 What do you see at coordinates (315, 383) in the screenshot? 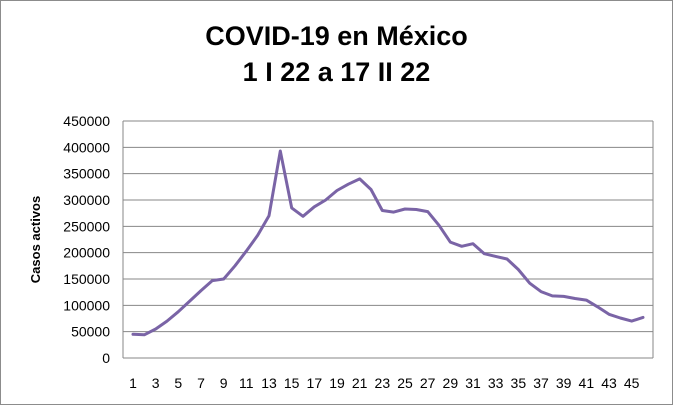
I see `x-tick-label: 17` at bounding box center [315, 383].